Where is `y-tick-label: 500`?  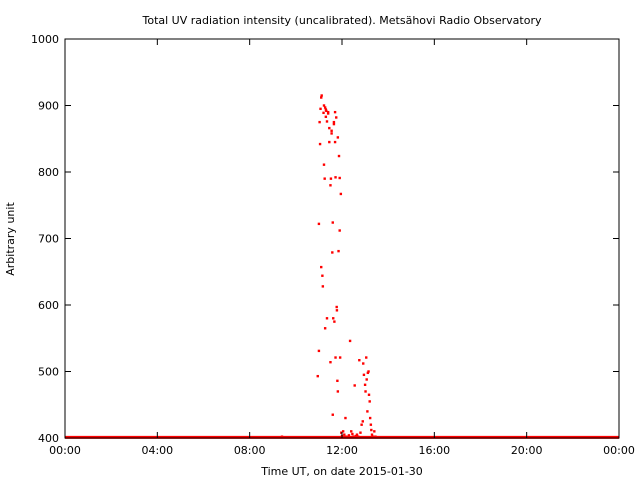 y-tick-label: 500 is located at coordinates (48, 372).